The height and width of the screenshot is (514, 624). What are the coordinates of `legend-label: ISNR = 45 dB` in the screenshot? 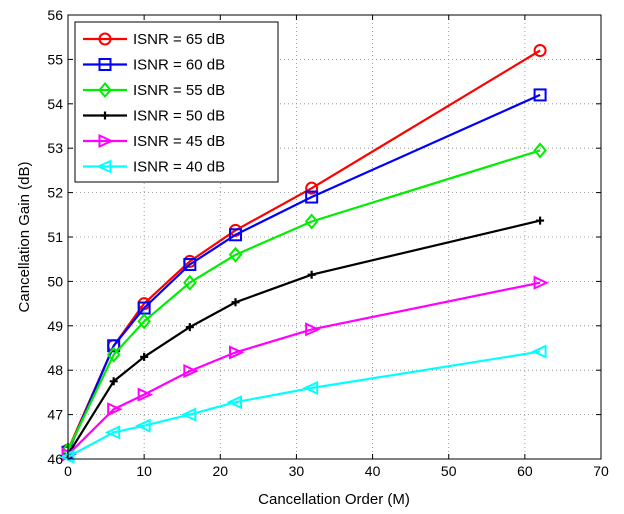 It's located at (179, 141).